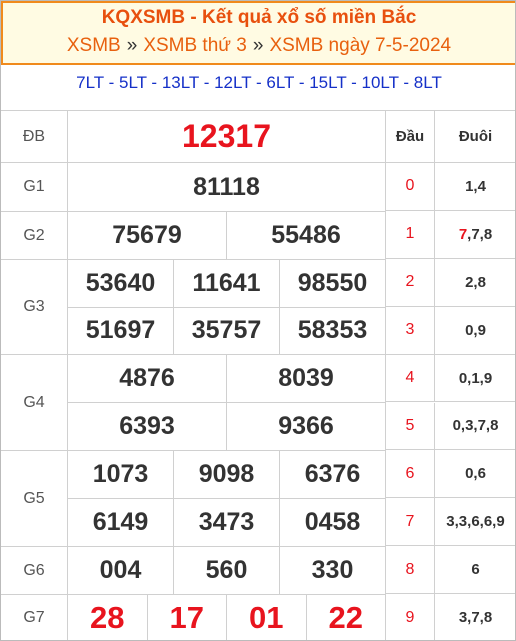  I want to click on loto-tail: 2,8, so click(475, 283).